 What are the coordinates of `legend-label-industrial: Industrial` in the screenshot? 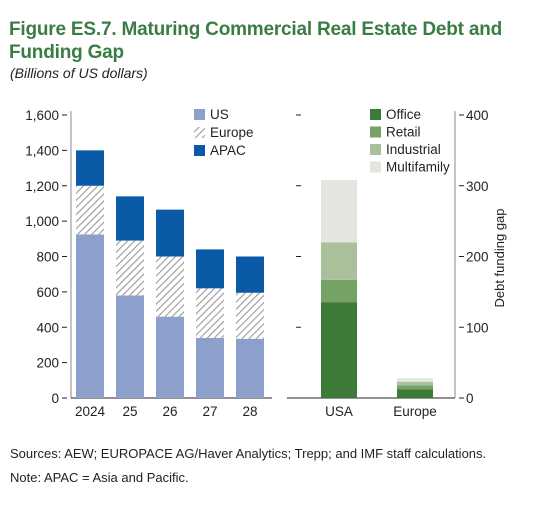 It's located at (413, 149).